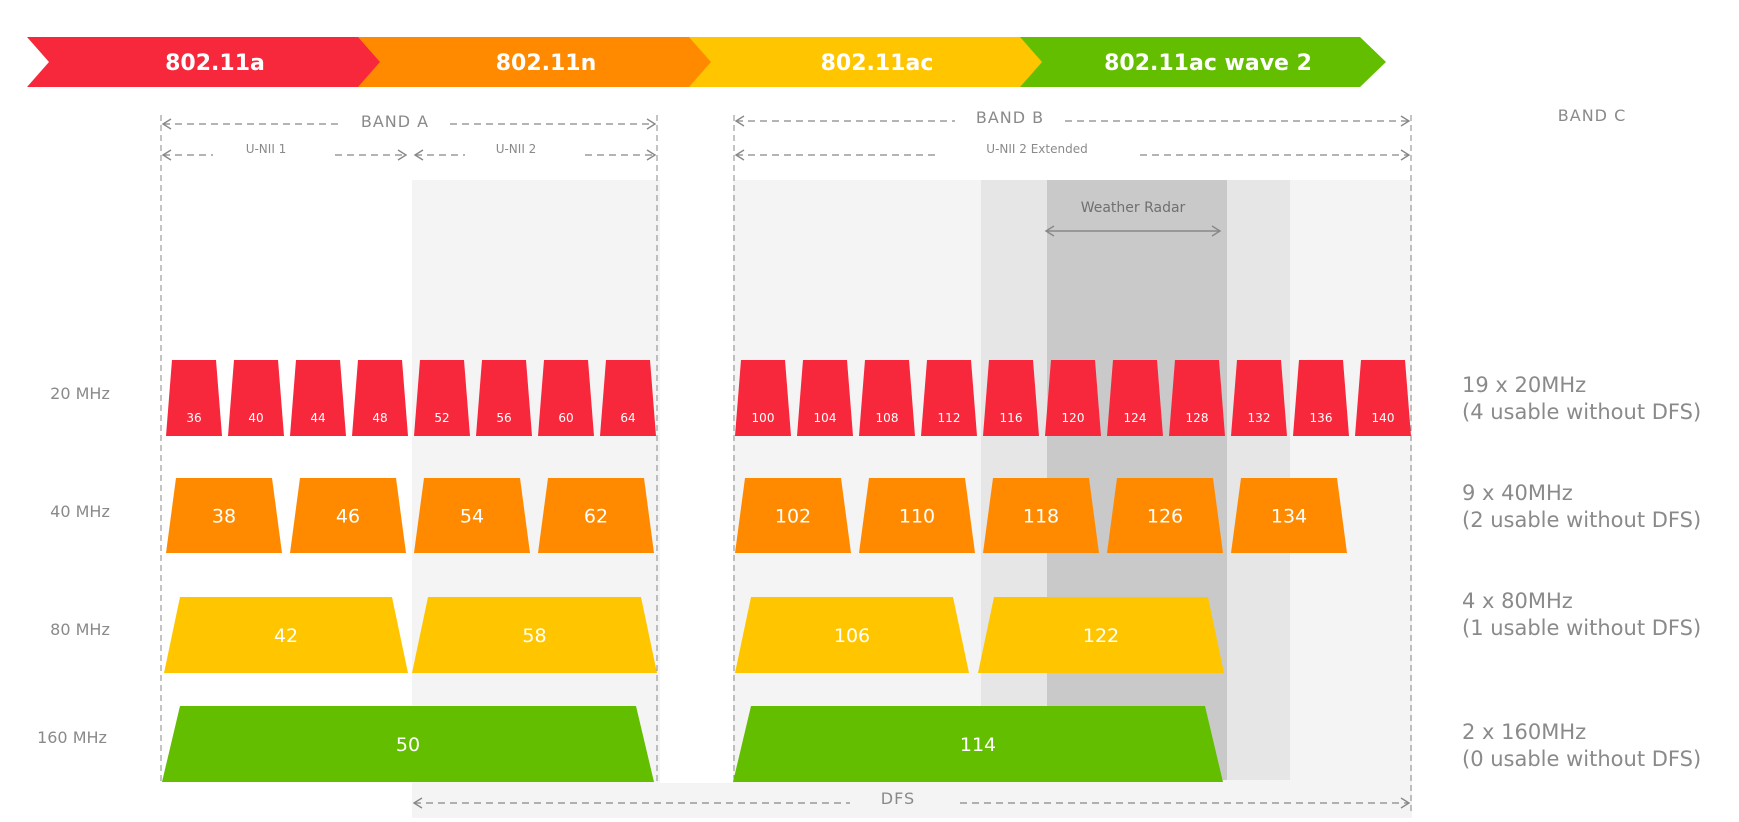 The height and width of the screenshot is (822, 1739). I want to click on channel-number: 60, so click(565, 418).